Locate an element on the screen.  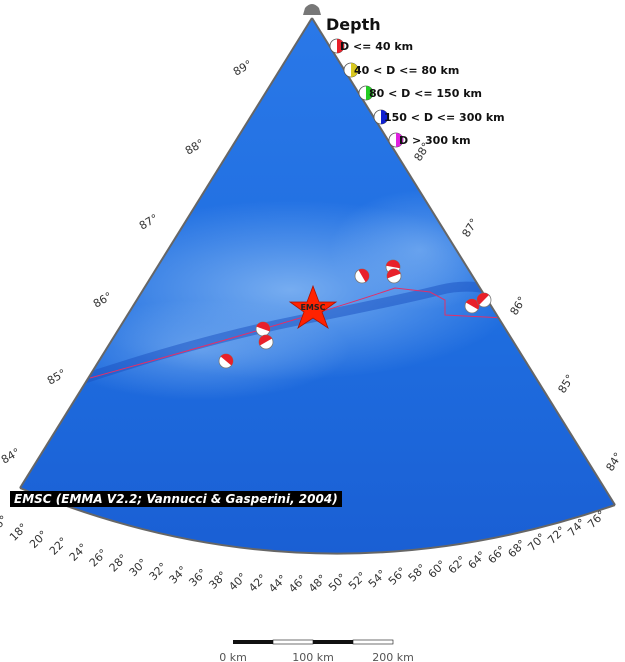
rift-valley is located at coordinates (300, 333).